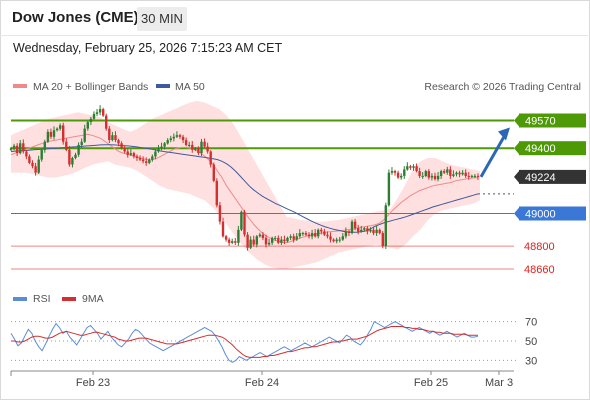 The width and height of the screenshot is (590, 400). What do you see at coordinates (262, 383) in the screenshot?
I see `x-tick-label: Feb 24` at bounding box center [262, 383].